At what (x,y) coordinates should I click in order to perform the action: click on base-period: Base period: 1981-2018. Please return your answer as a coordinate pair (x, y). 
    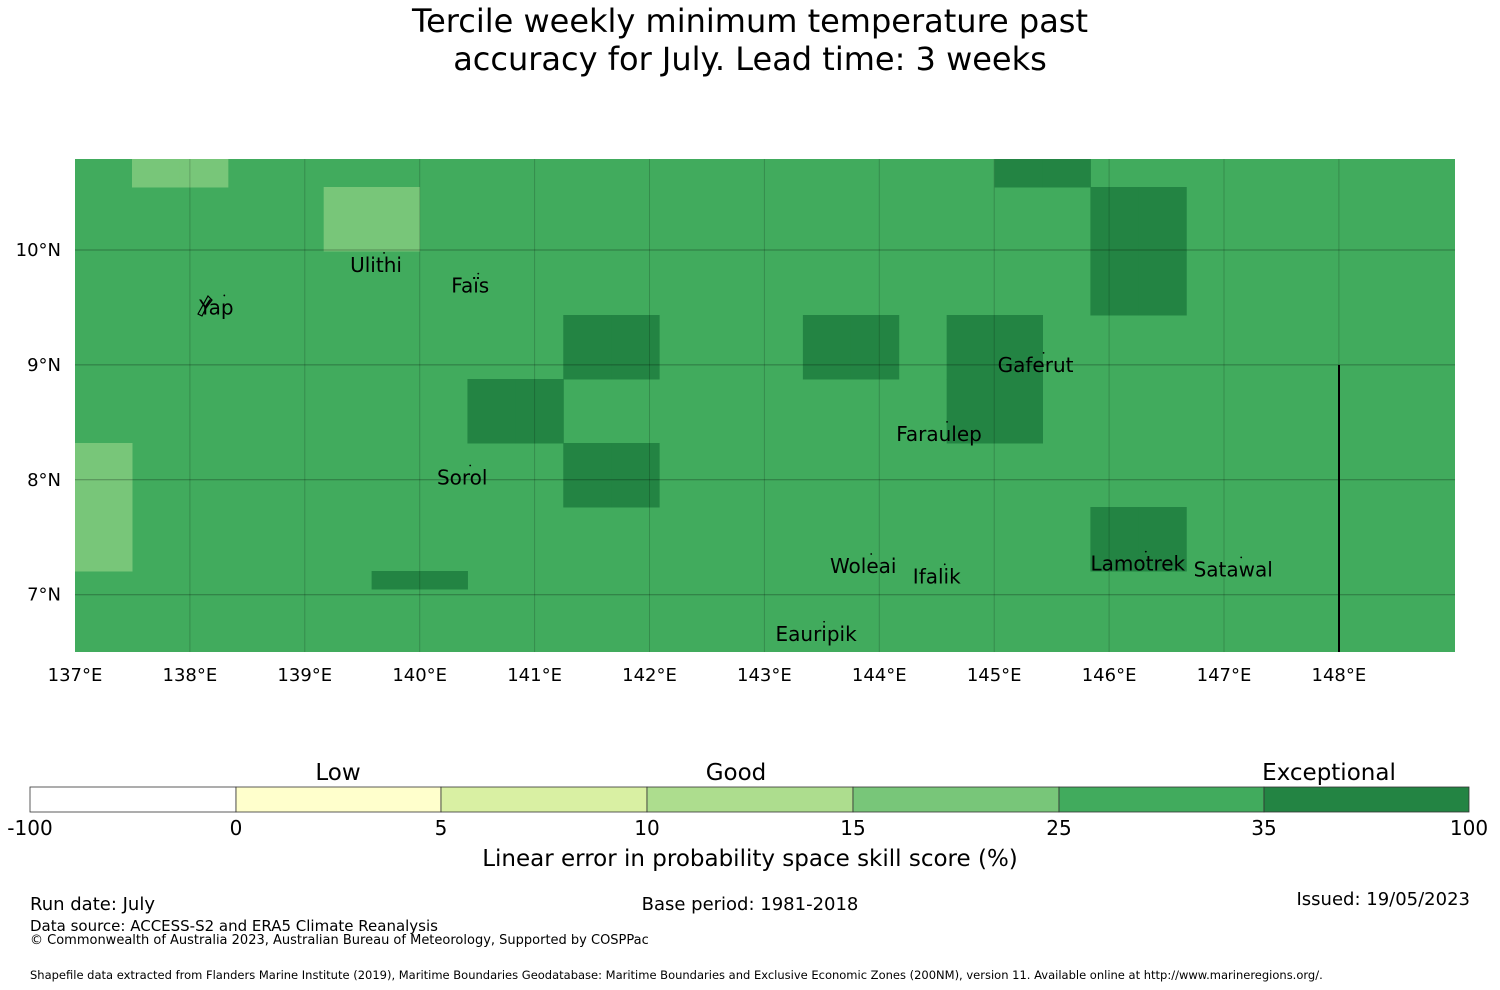
    Looking at the image, I should click on (750, 904).